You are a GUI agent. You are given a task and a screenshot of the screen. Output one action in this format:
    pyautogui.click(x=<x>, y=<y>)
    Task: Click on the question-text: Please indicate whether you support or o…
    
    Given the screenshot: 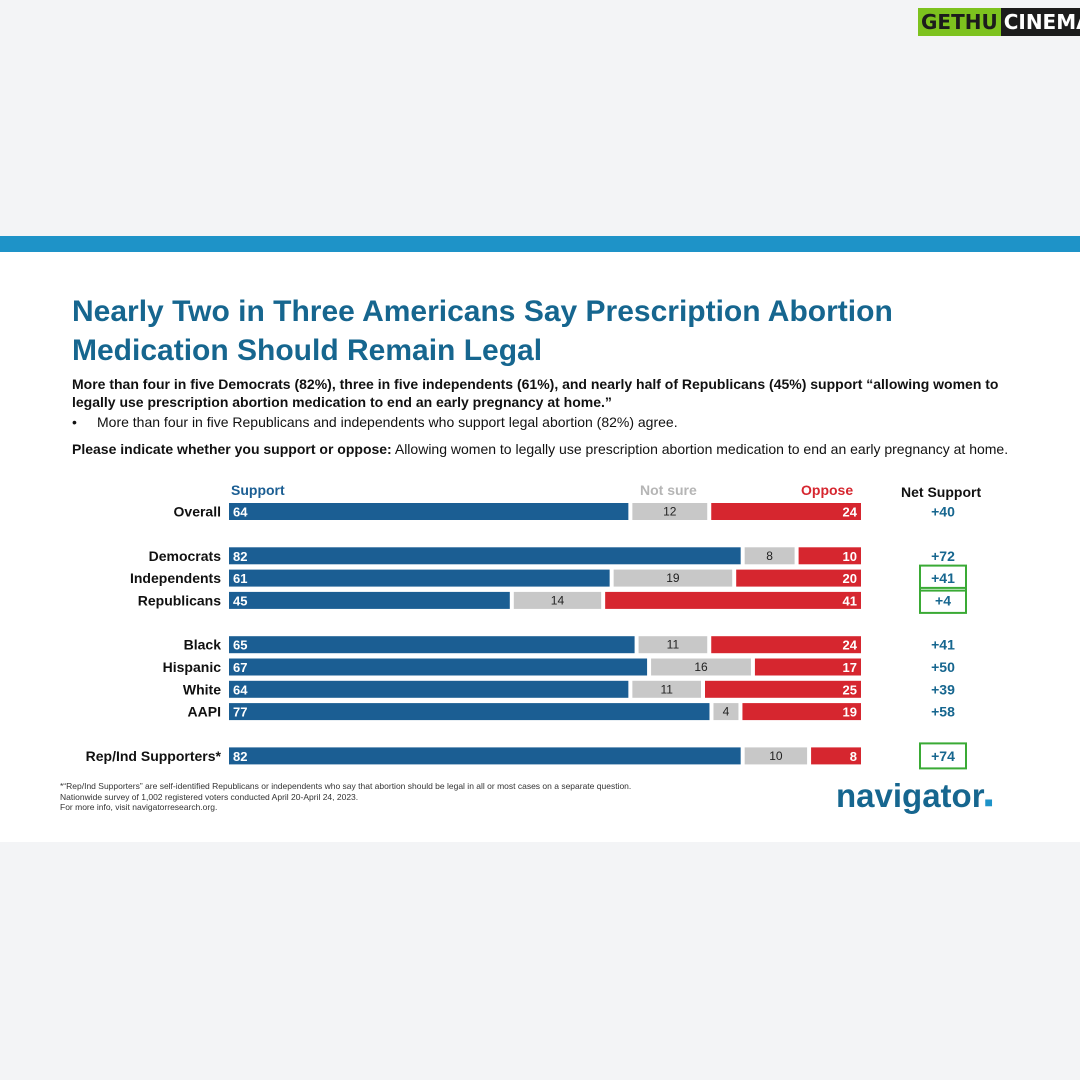 What is the action you would take?
    pyautogui.click(x=547, y=449)
    